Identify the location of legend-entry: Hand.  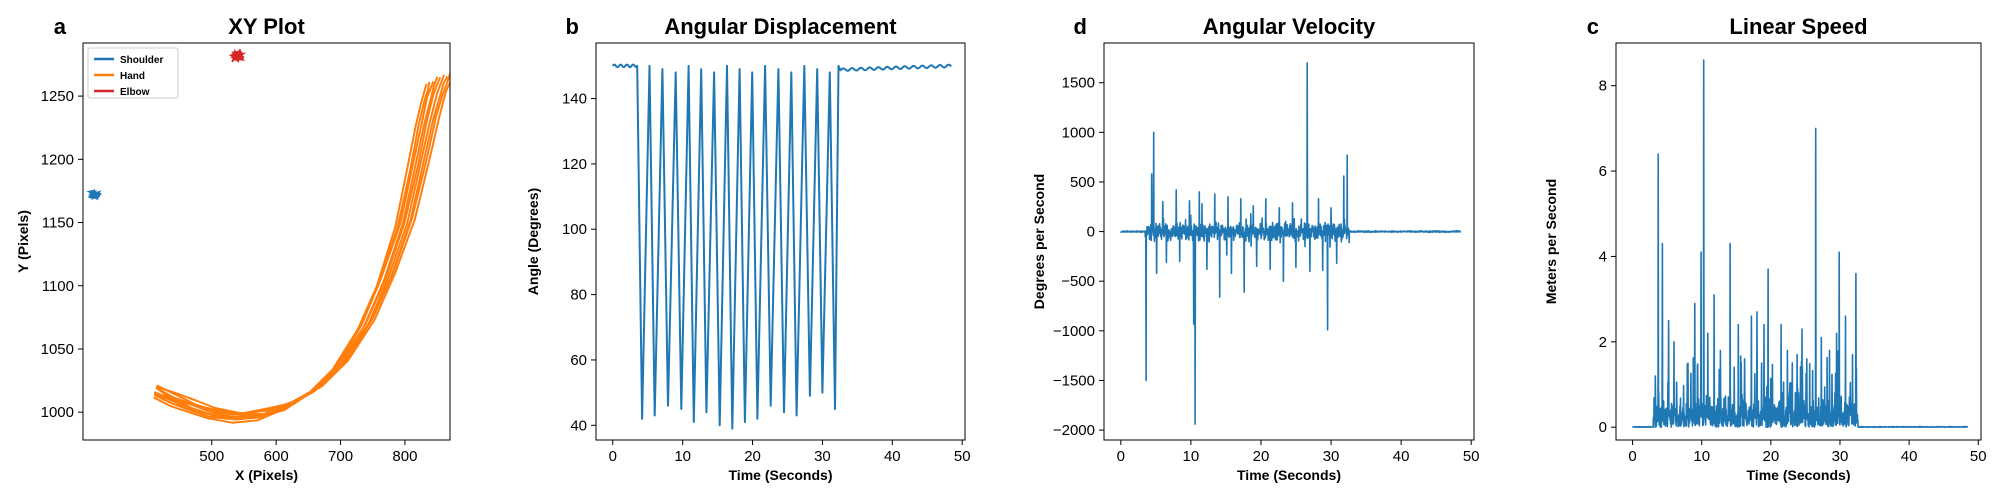
(132, 76).